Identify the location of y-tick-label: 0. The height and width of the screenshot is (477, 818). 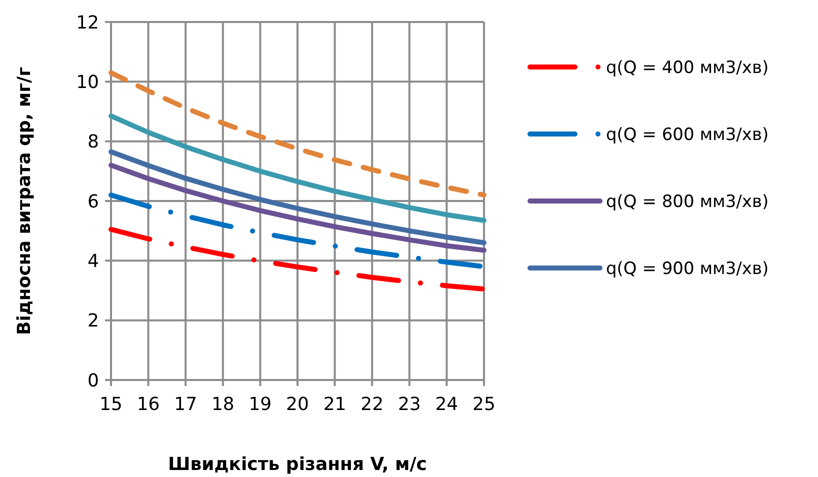
(93, 381).